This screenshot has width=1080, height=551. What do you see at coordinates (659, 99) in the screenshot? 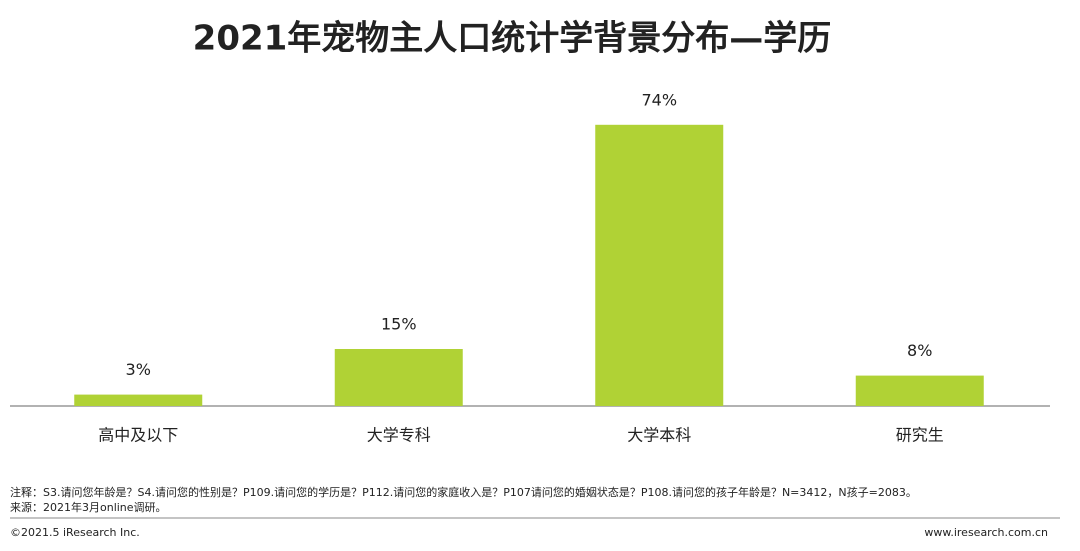
I see `value-label: 74%` at bounding box center [659, 99].